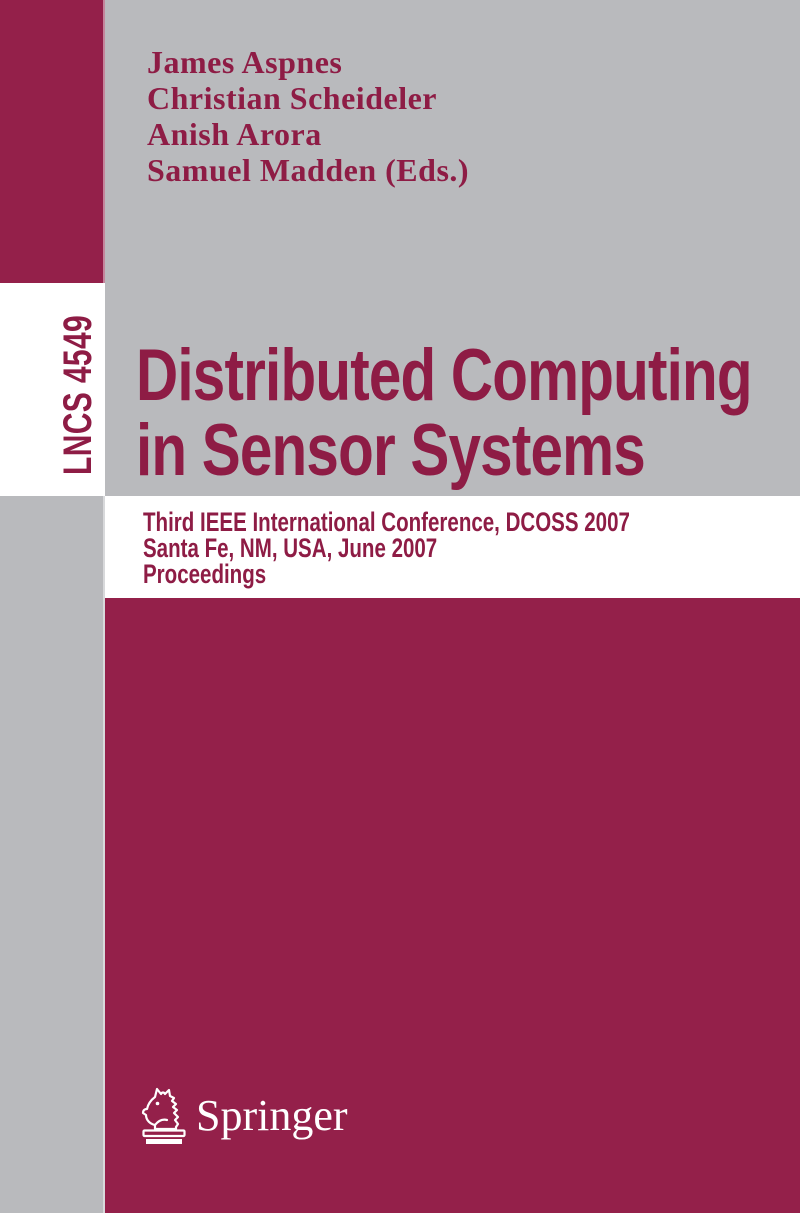 This screenshot has width=800, height=1213. Describe the element at coordinates (292, 98) in the screenshot. I see `author-line: Christian Scheideler` at that location.